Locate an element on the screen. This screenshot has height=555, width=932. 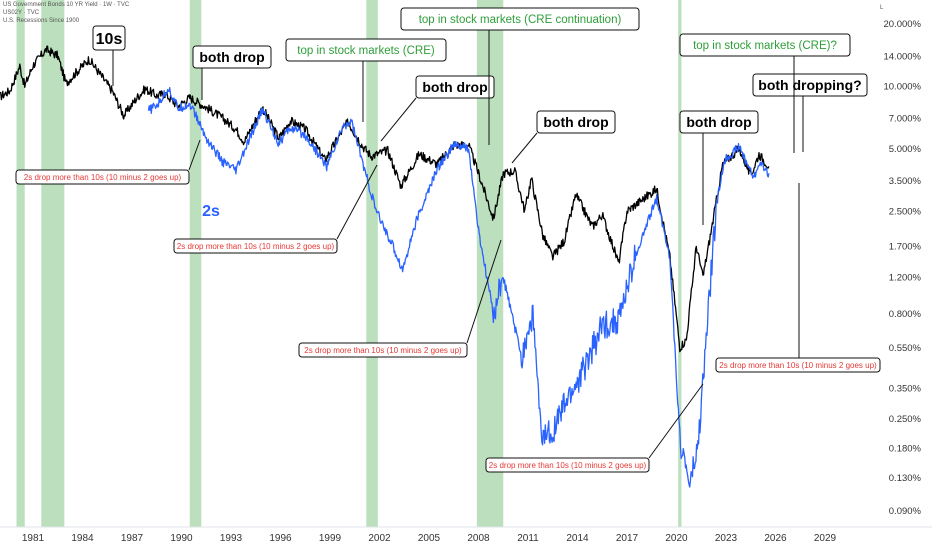
compare-symbol: US02Y · TVC is located at coordinates (21, 13).